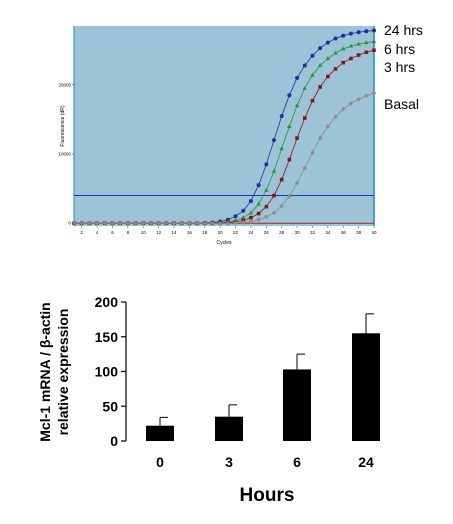 Image resolution: width=453 pixels, height=524 pixels. What do you see at coordinates (359, 232) in the screenshot?
I see `amplification-x-tick-label: 38` at bounding box center [359, 232].